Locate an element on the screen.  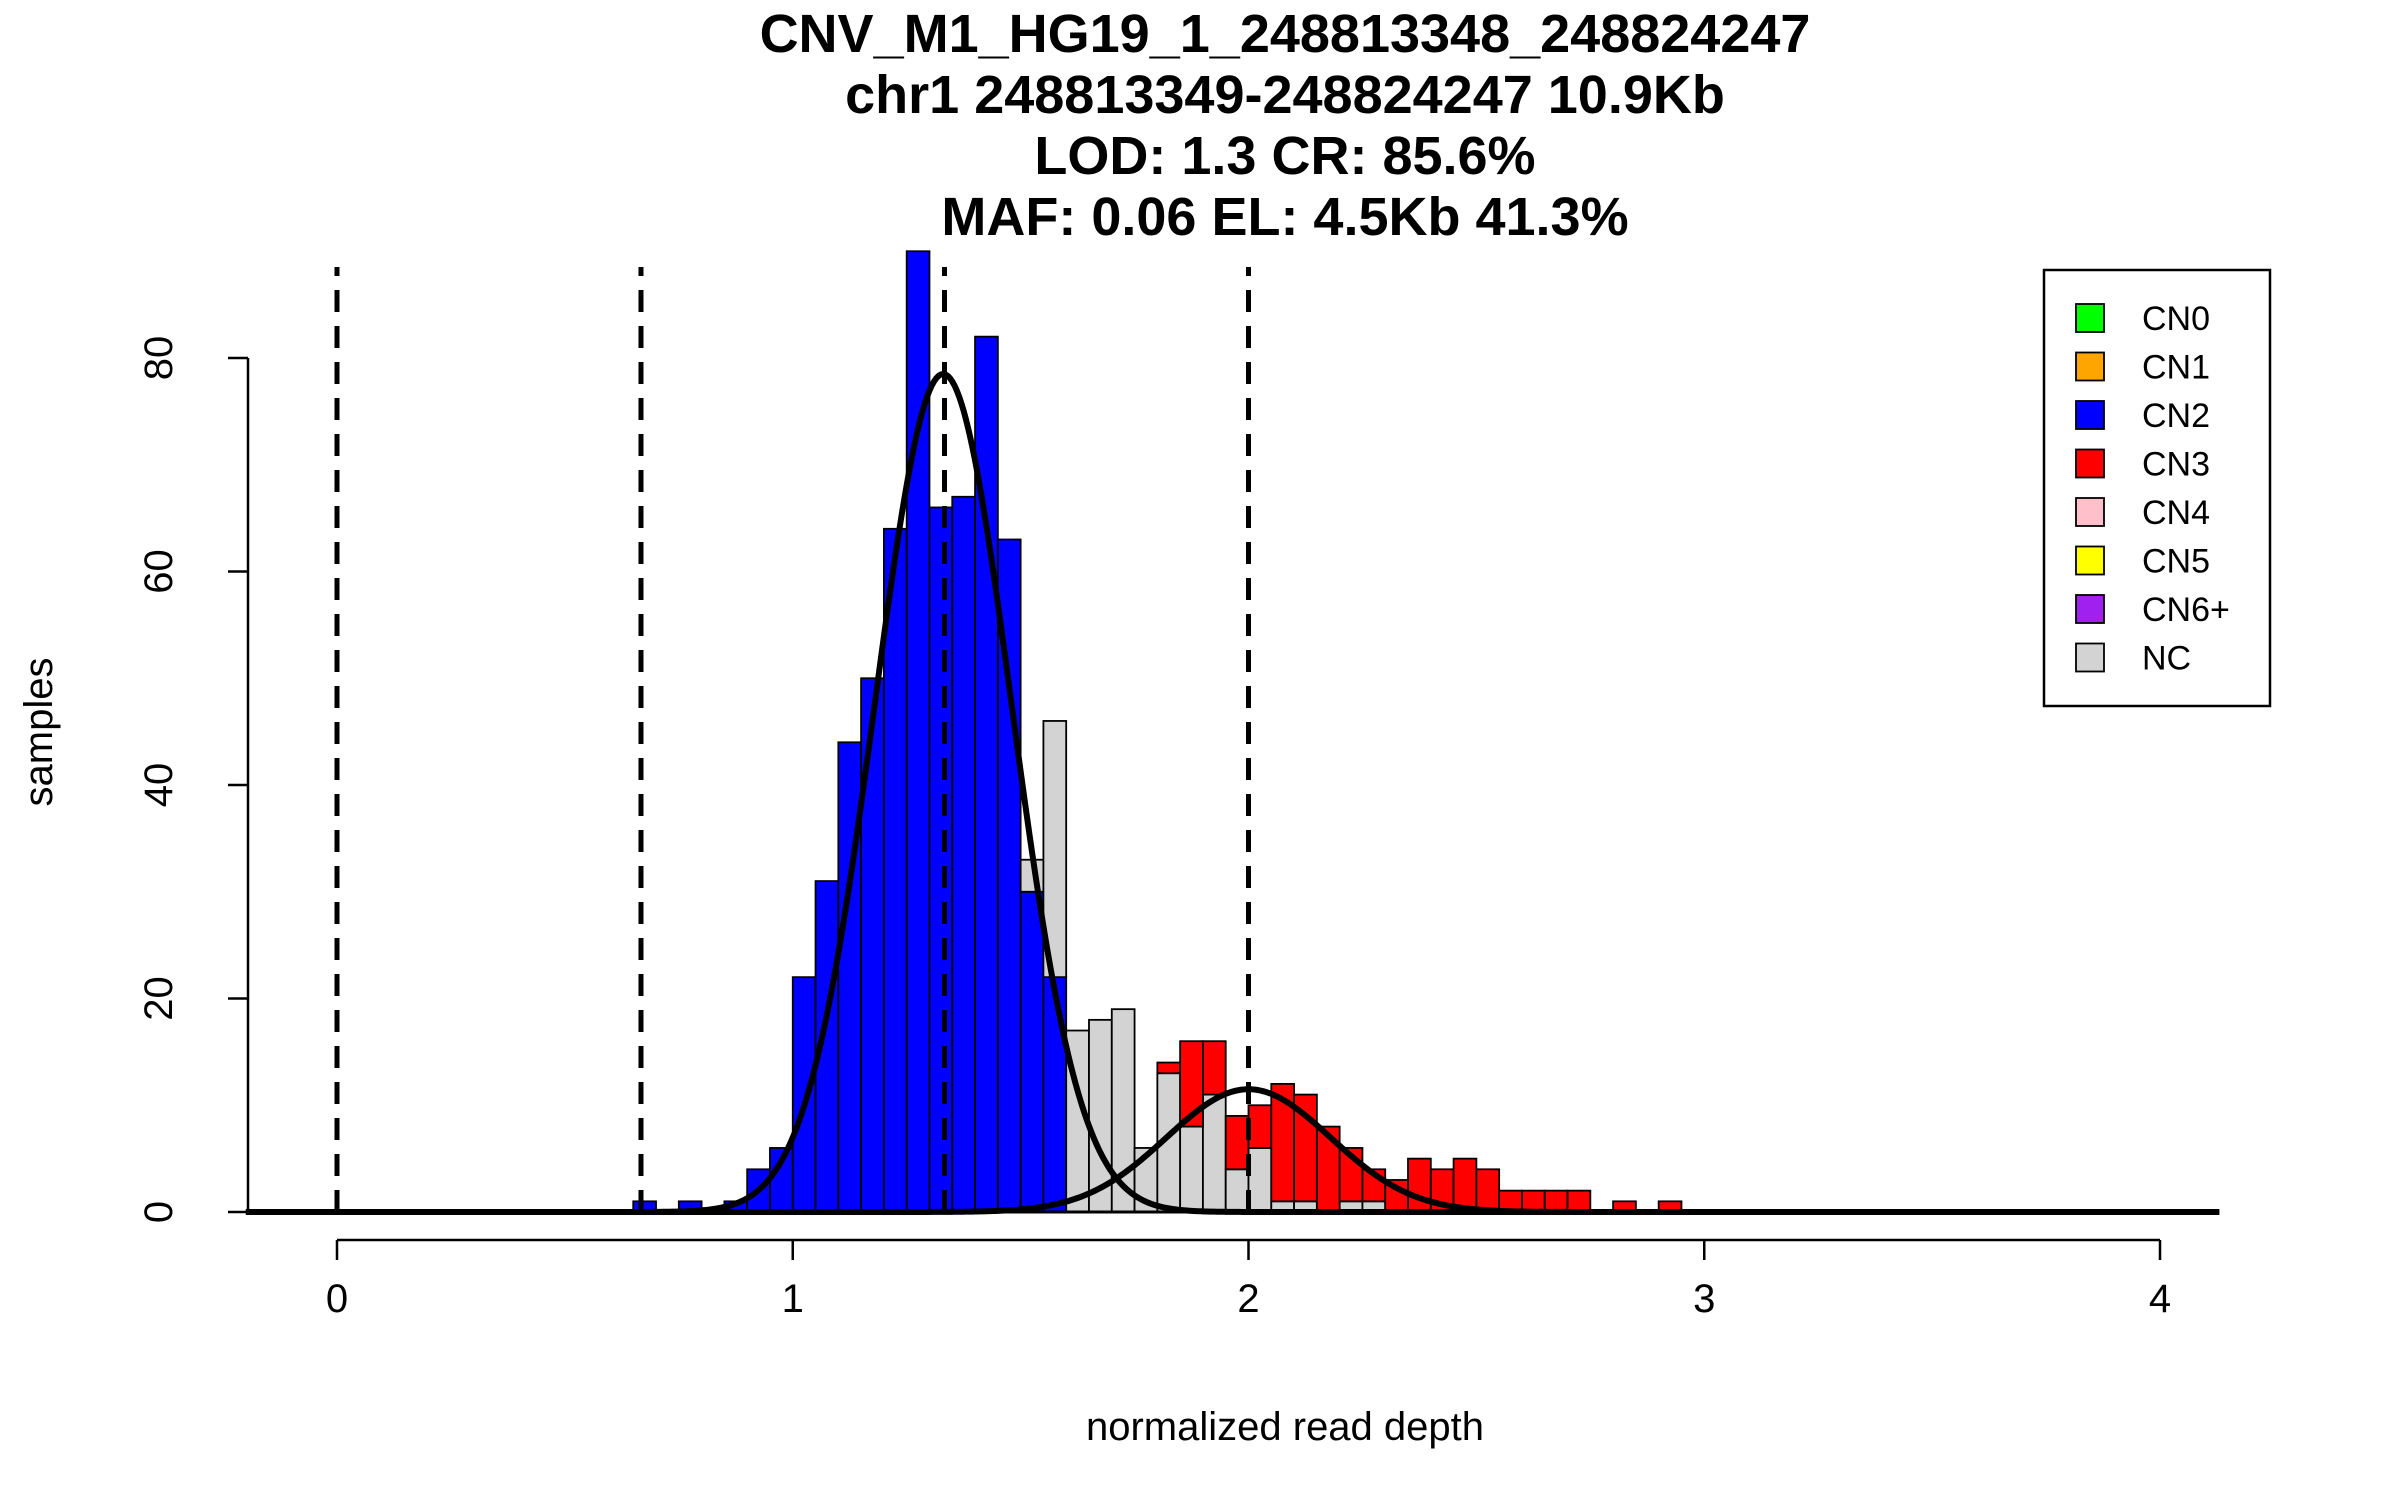
legend-swatch-cn3 is located at coordinates (2090, 463).